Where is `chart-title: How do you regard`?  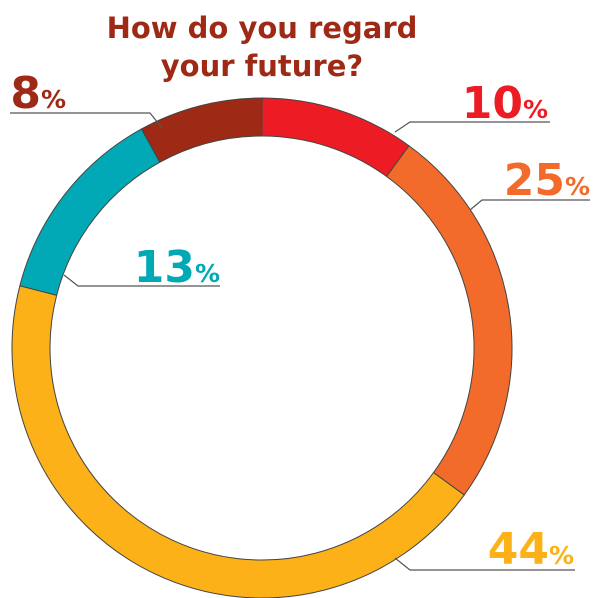
chart-title: How do you regard is located at coordinates (262, 28).